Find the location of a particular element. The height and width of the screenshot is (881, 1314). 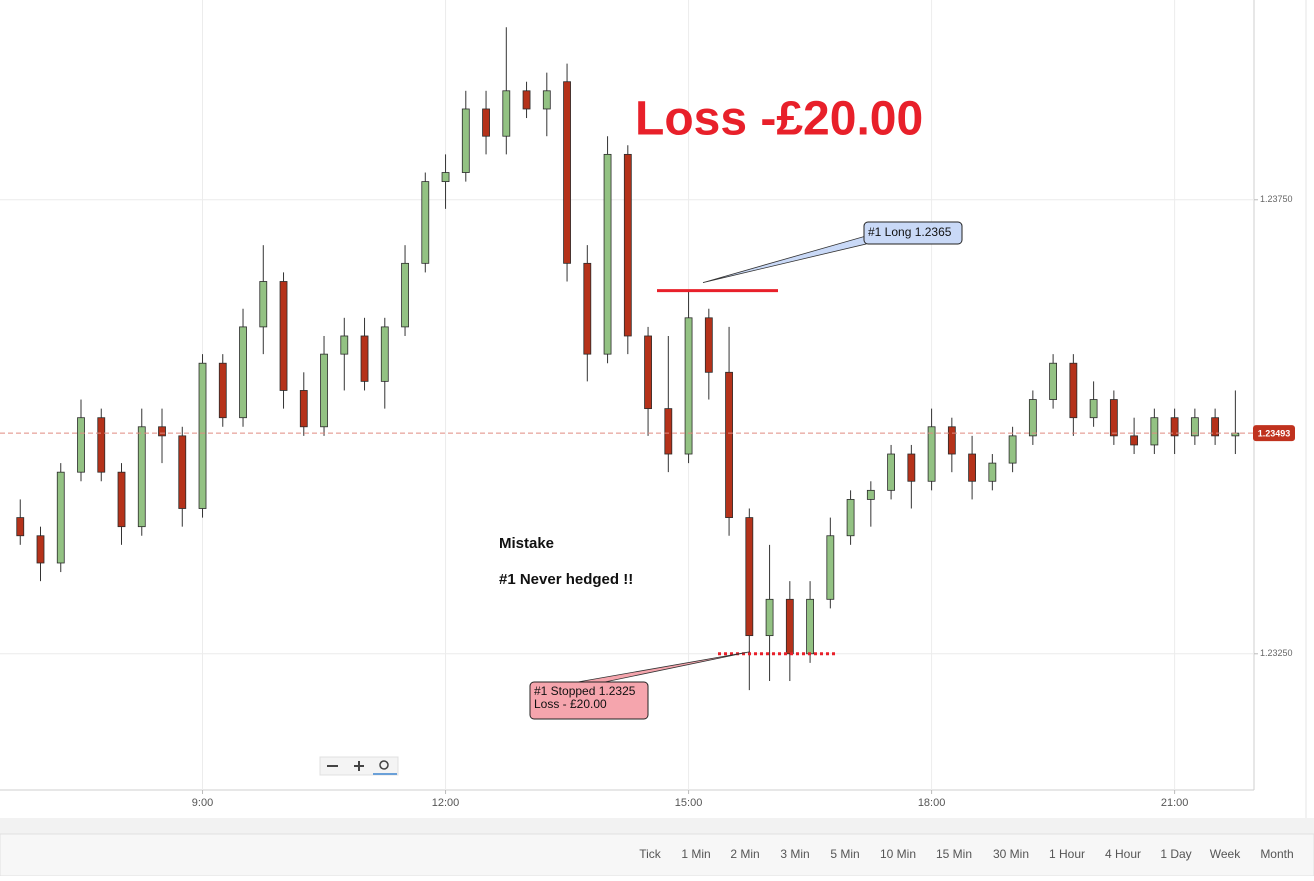

x-tick-label: 15:00 is located at coordinates (689, 803).